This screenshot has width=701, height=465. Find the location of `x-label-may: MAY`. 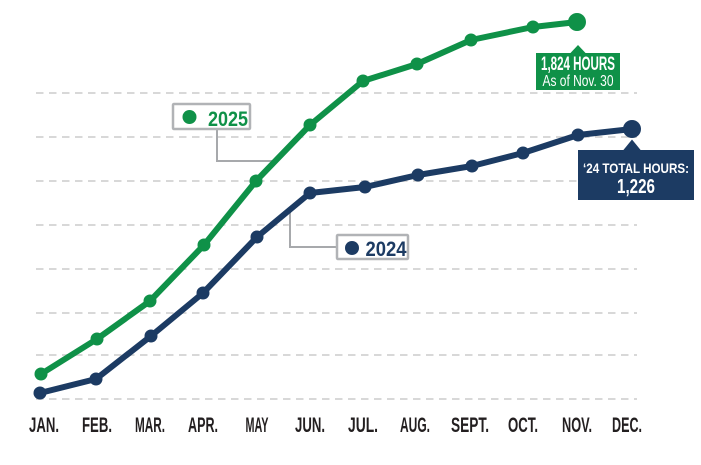

x-label-may: MAY is located at coordinates (257, 425).